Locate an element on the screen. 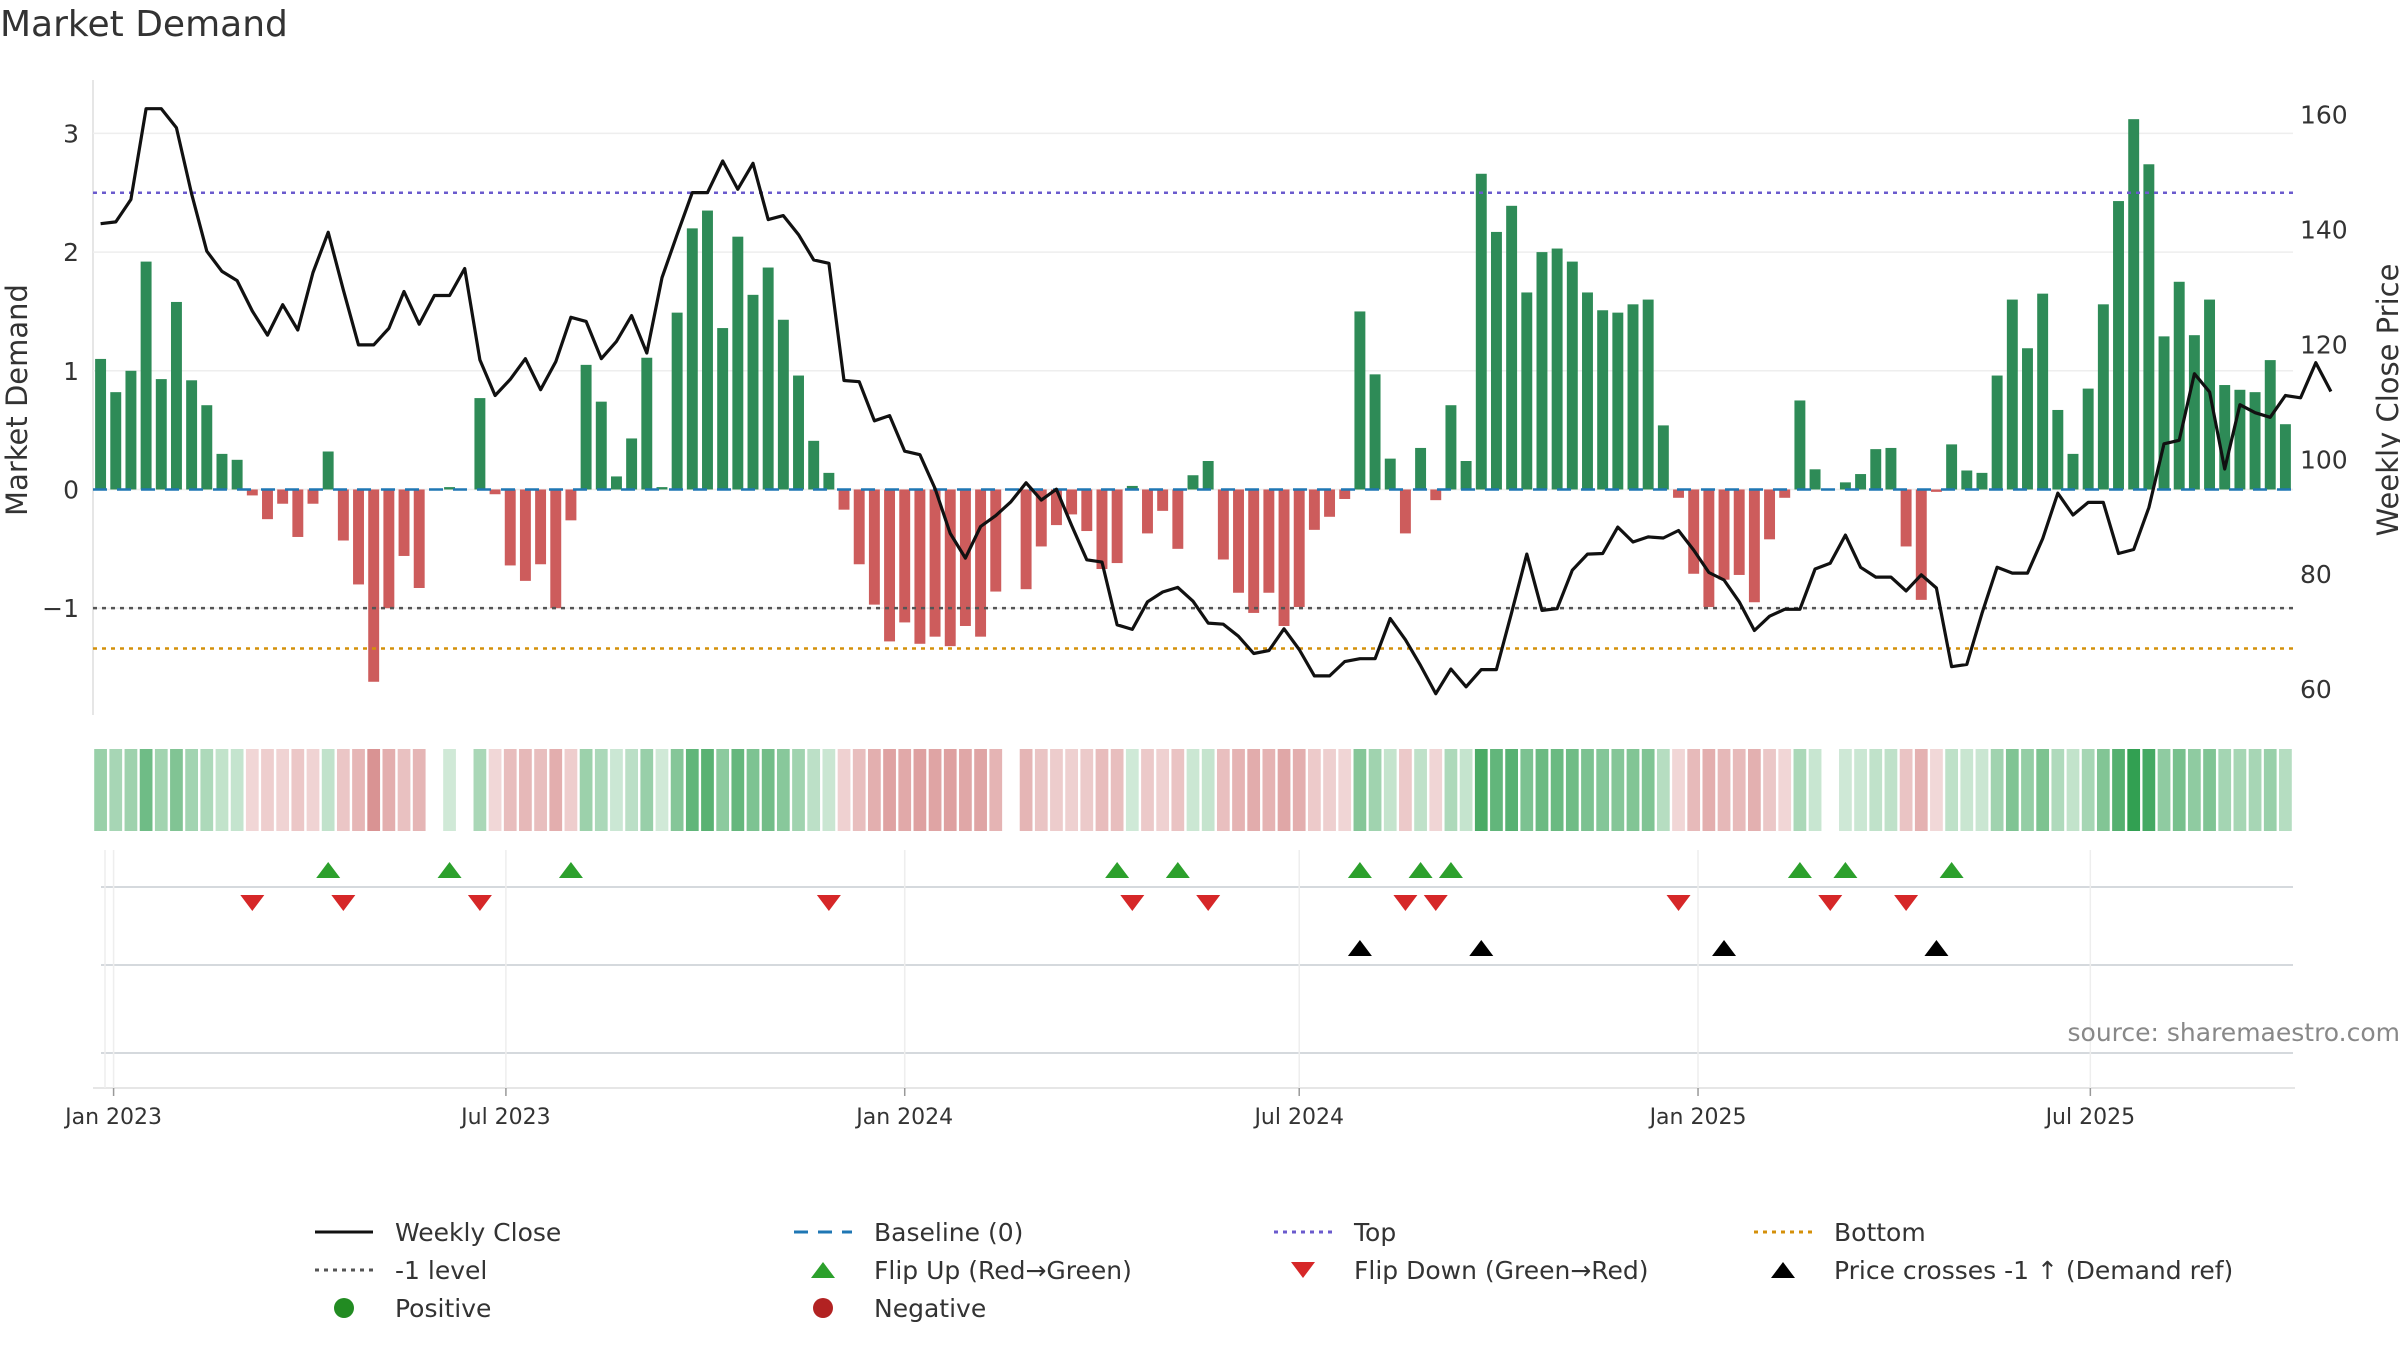  chart-title: Market Demand is located at coordinates (144, 24).